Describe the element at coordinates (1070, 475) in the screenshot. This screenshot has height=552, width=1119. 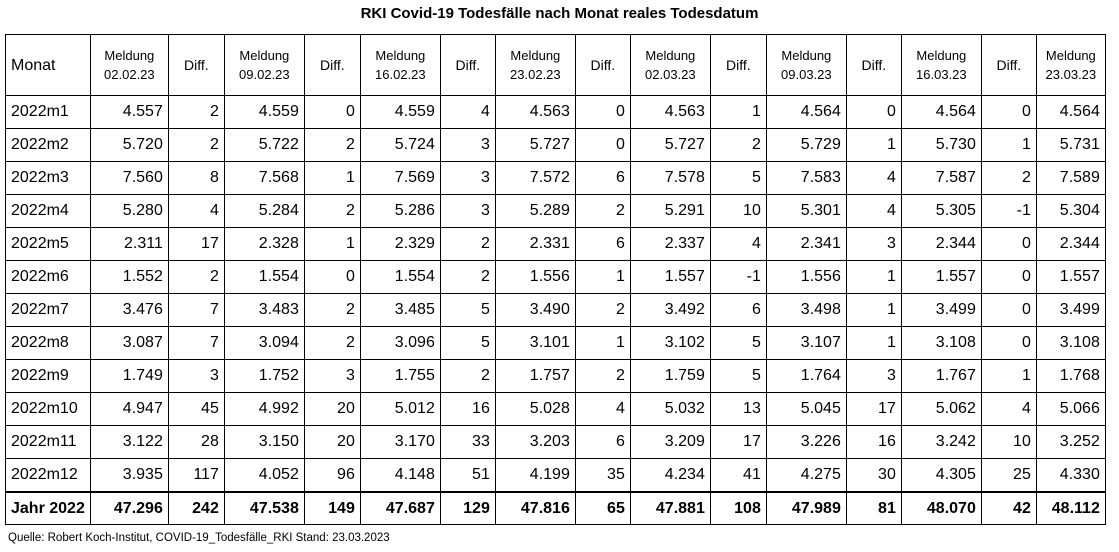
I see `meldung-cell: 4.330` at that location.